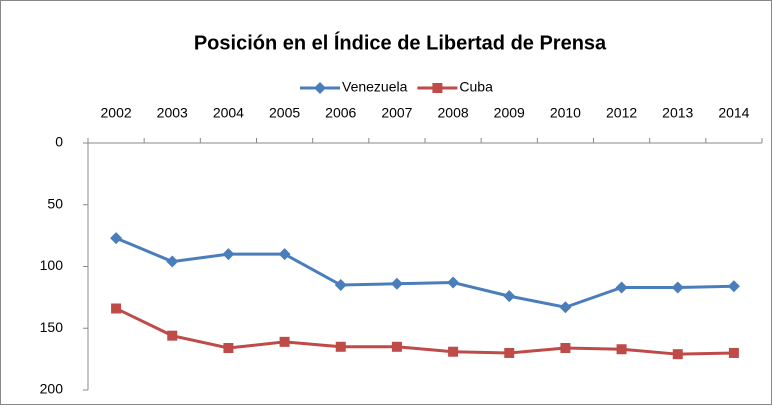  Describe the element at coordinates (453, 113) in the screenshot. I see `x-tick-label: 2008` at that location.